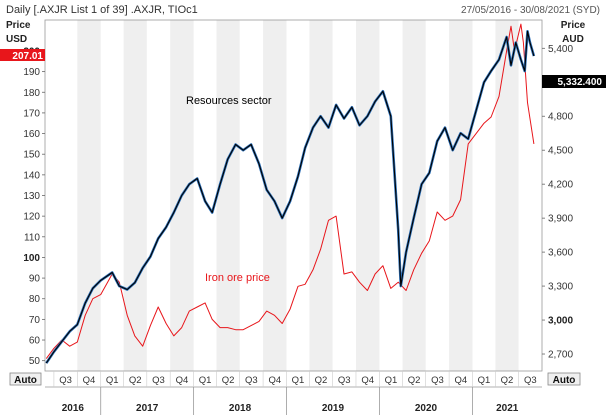 The height and width of the screenshot is (415, 606). I want to click on right-axis-unit-label: AUD, so click(573, 39).